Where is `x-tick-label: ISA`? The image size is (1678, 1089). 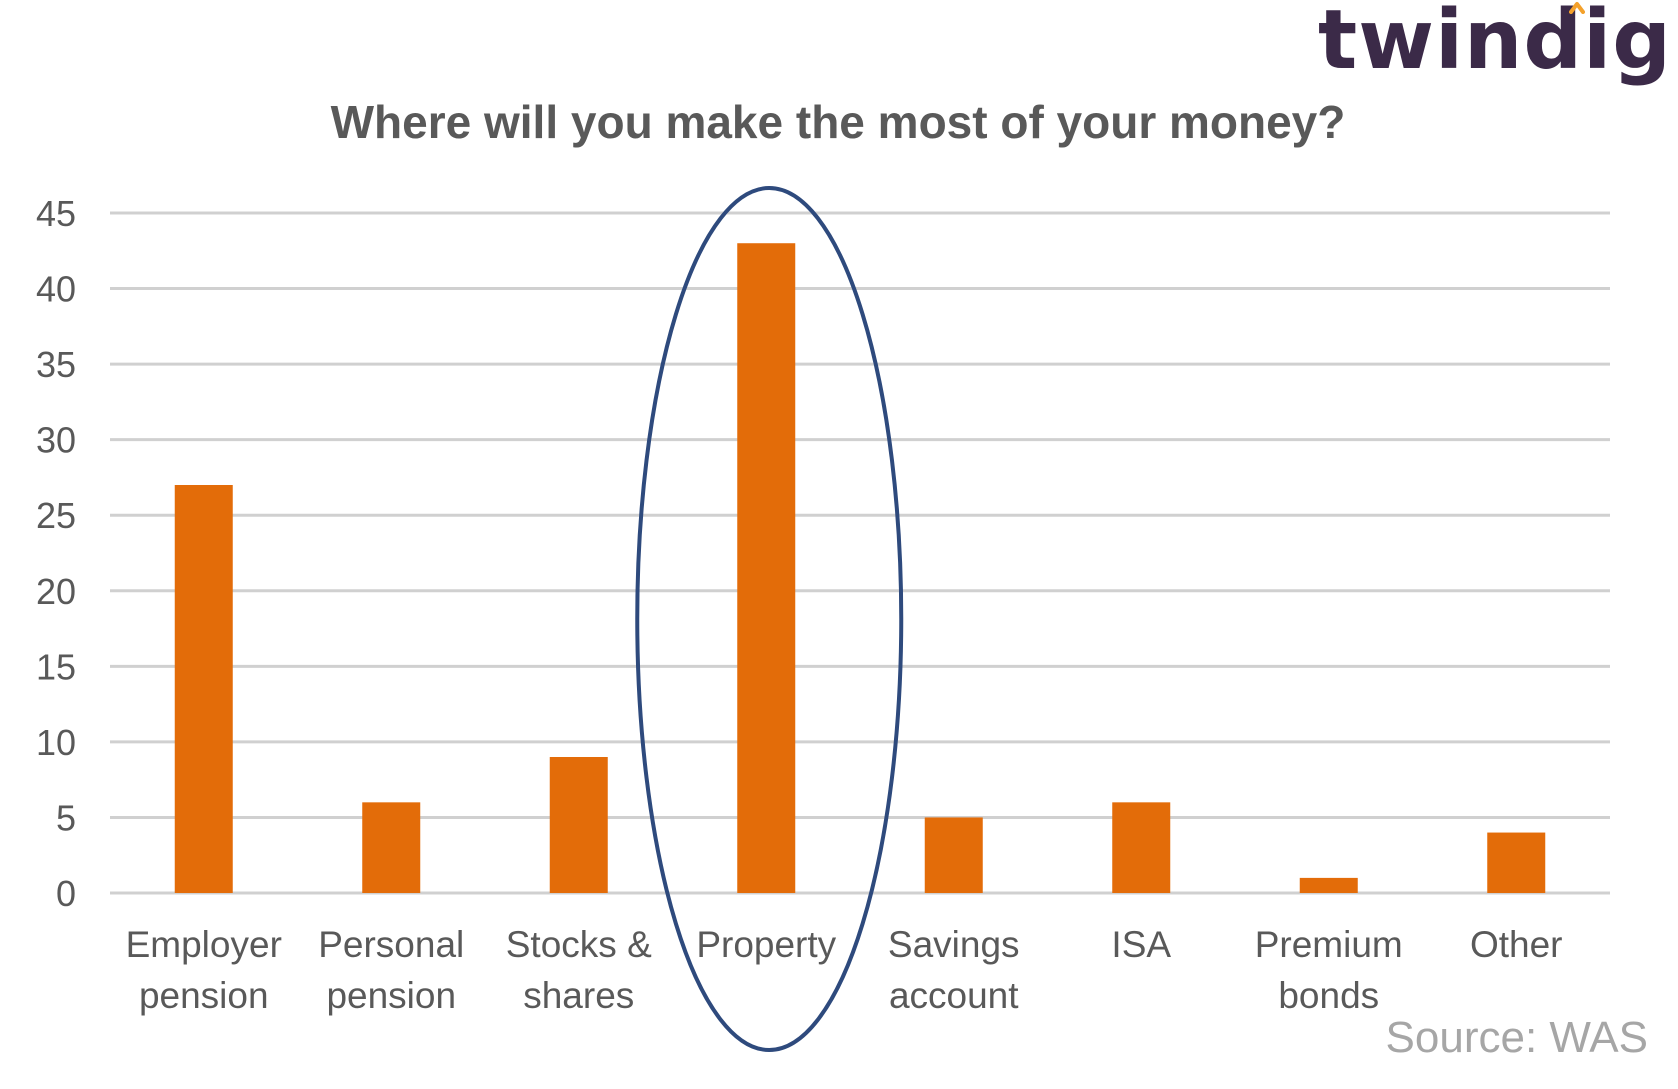 x-tick-label: ISA is located at coordinates (1141, 944).